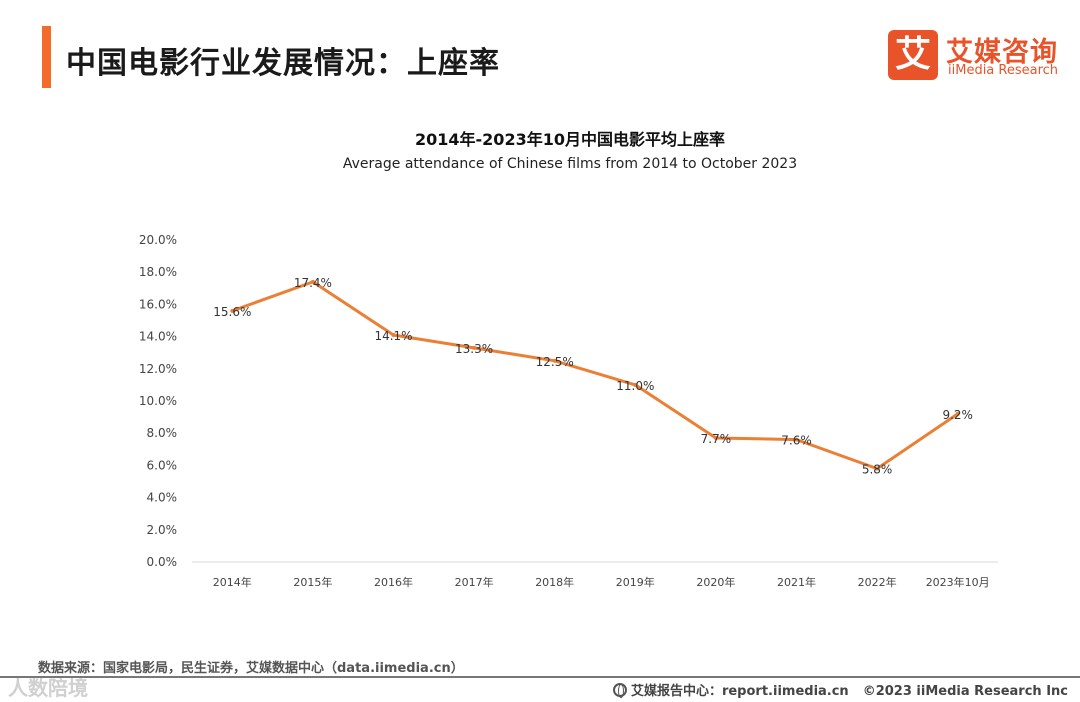 The width and height of the screenshot is (1080, 702). Describe the element at coordinates (158, 240) in the screenshot. I see `y-tick-label: 20.0%` at that location.